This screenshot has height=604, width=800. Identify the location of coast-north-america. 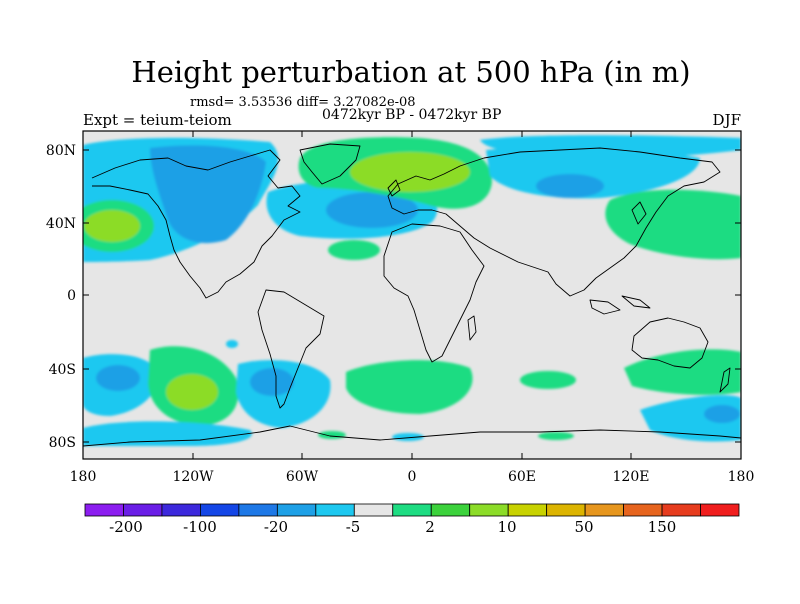
(196, 224).